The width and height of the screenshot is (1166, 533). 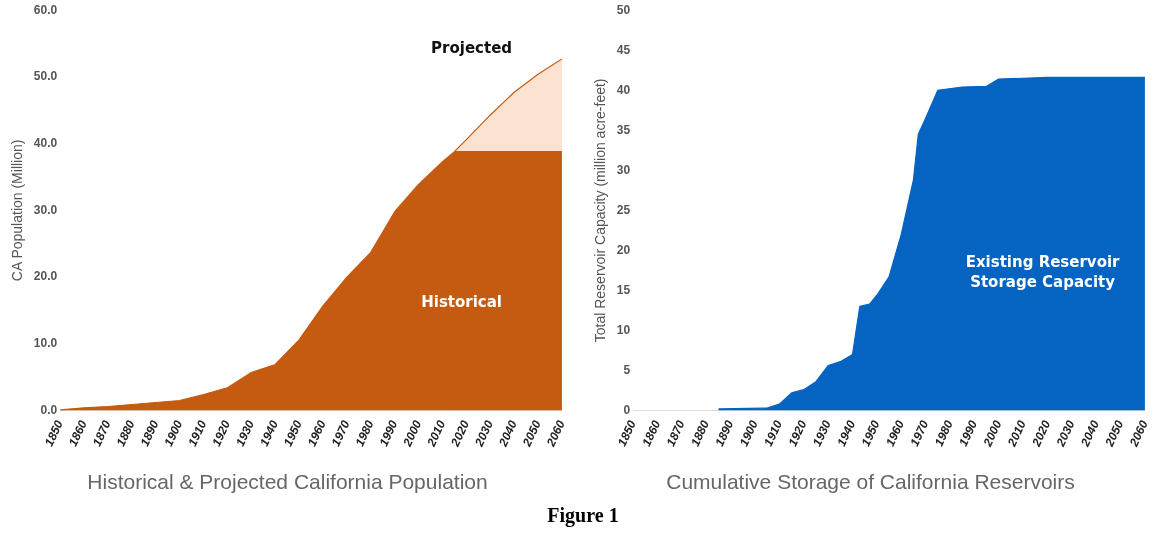 What do you see at coordinates (45, 343) in the screenshot?
I see `y-tick-label: 10.0` at bounding box center [45, 343].